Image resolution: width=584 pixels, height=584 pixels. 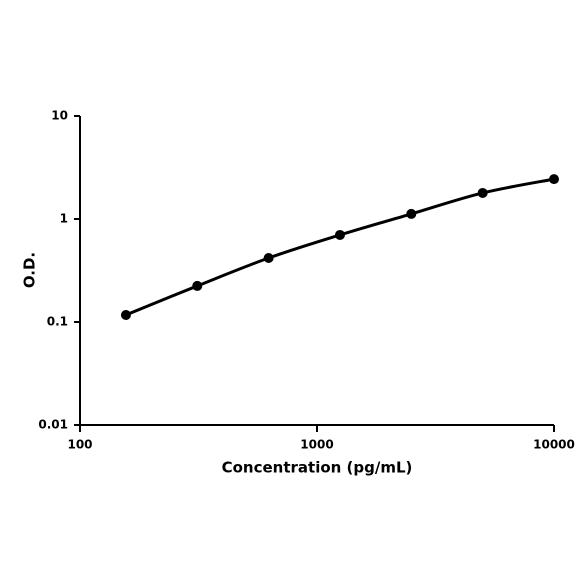 I want to click on y-tick-label: 10, so click(x=59, y=116).